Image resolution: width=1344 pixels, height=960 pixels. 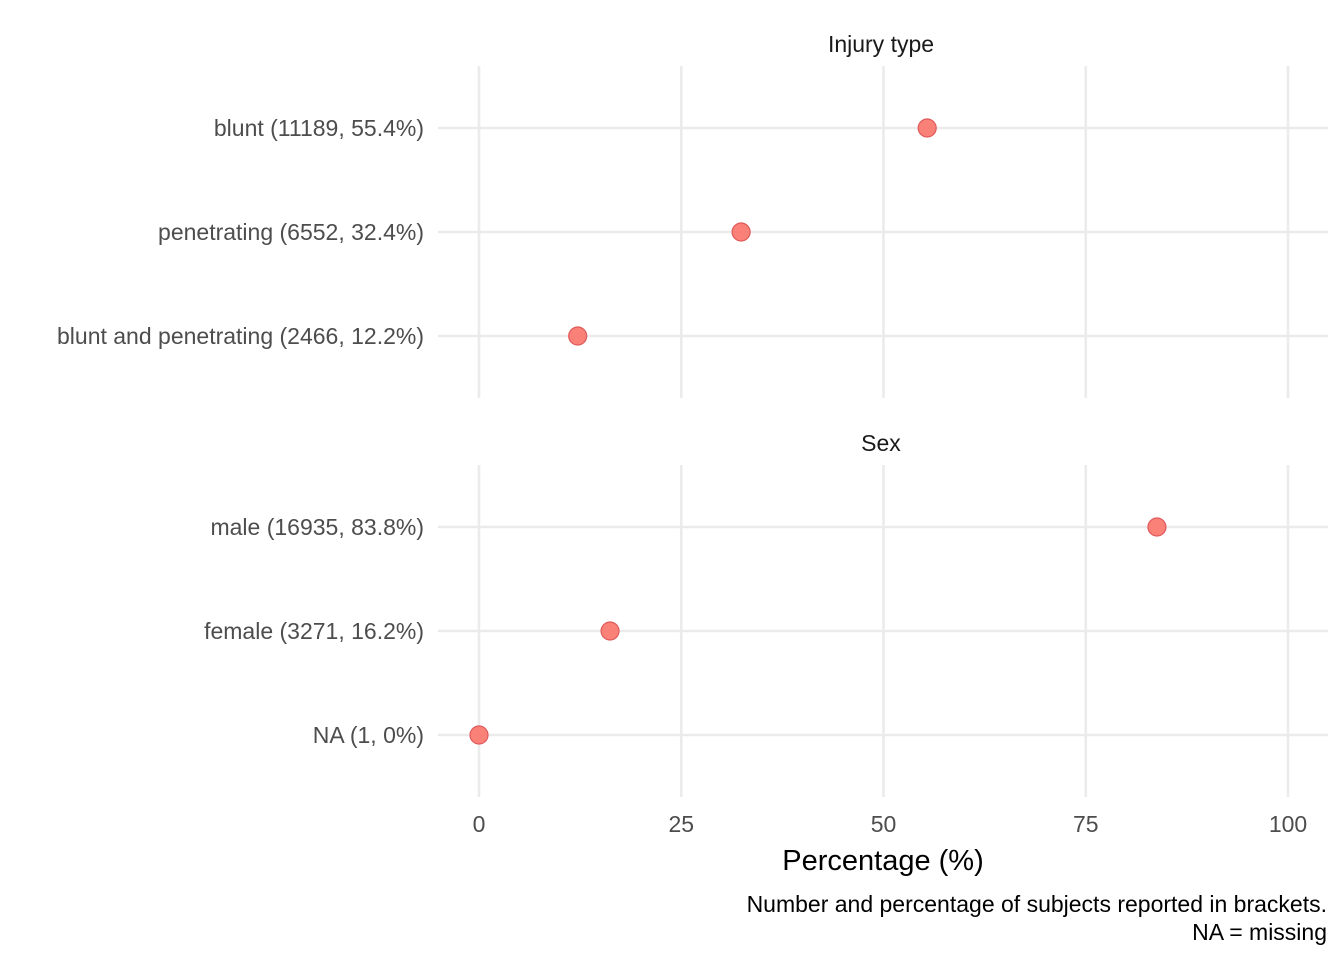 What do you see at coordinates (368, 735) in the screenshot?
I see `y-tick-label: NA (1, 0%)` at bounding box center [368, 735].